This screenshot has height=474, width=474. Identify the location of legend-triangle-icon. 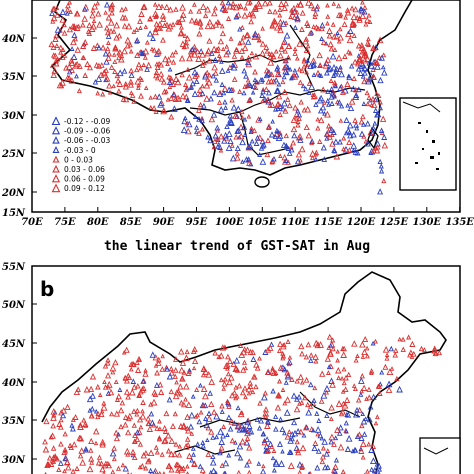
(56, 140).